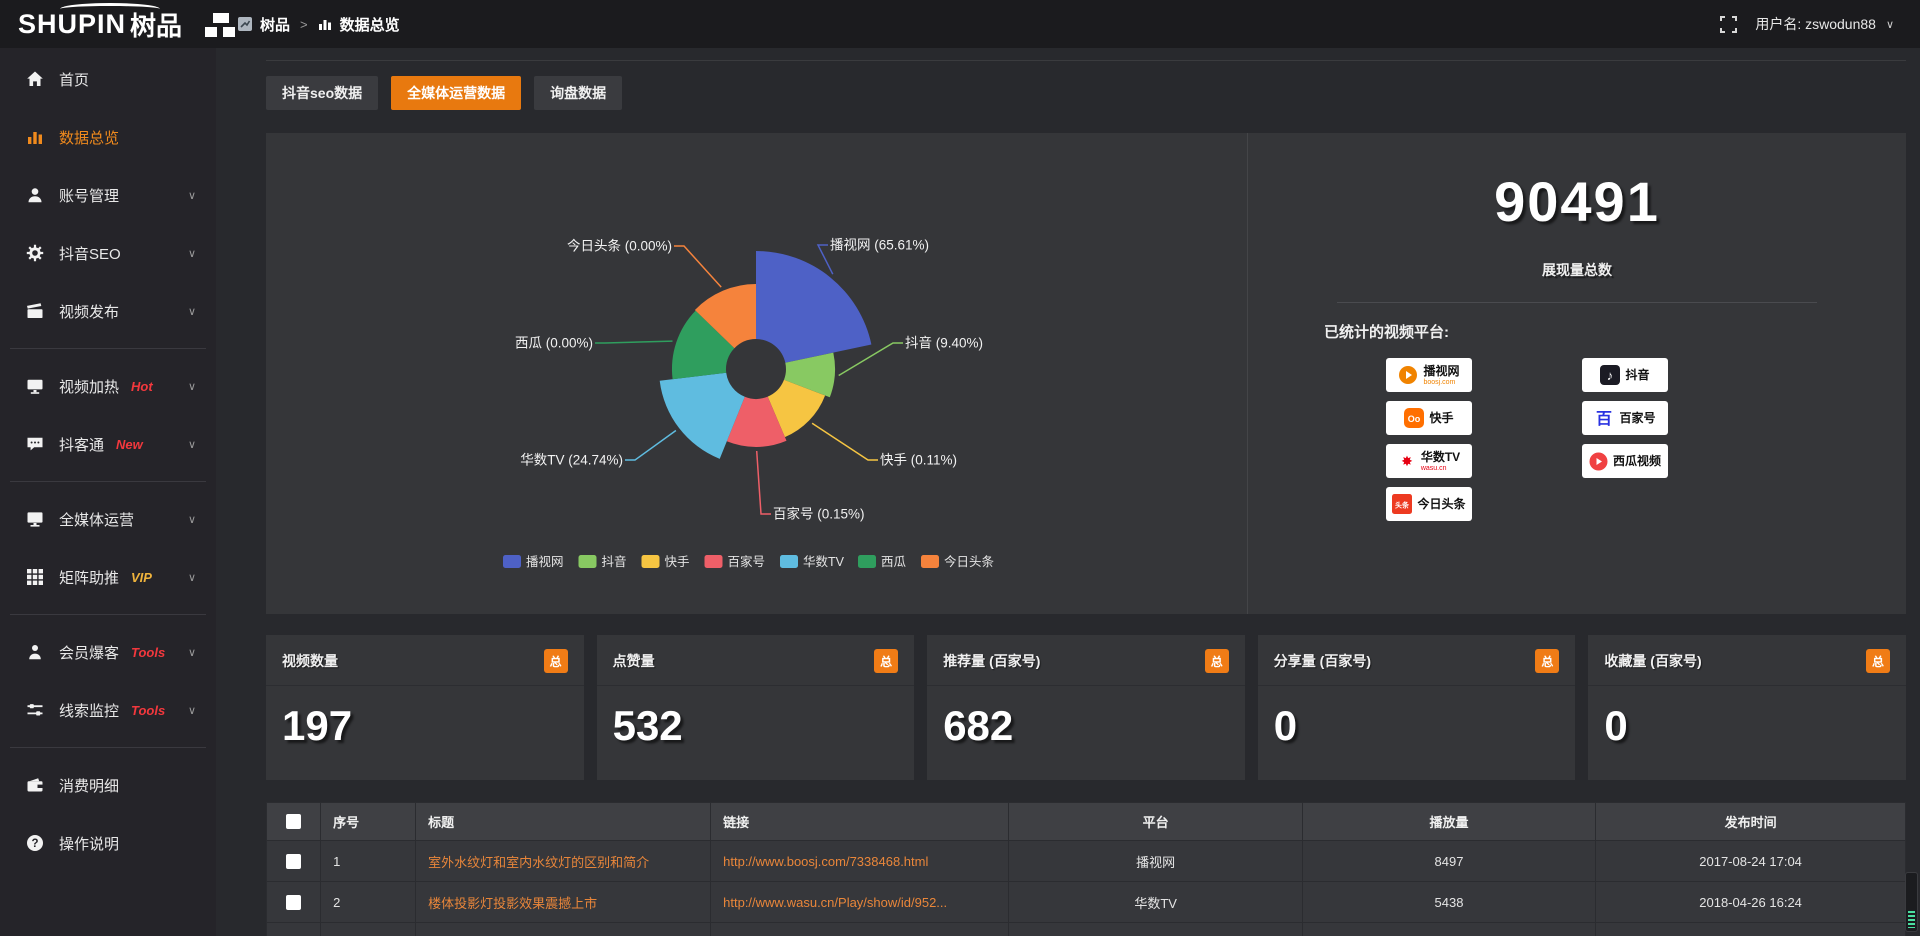 The width and height of the screenshot is (1920, 936). What do you see at coordinates (650, 561) in the screenshot?
I see `legend-swatch-快手` at bounding box center [650, 561].